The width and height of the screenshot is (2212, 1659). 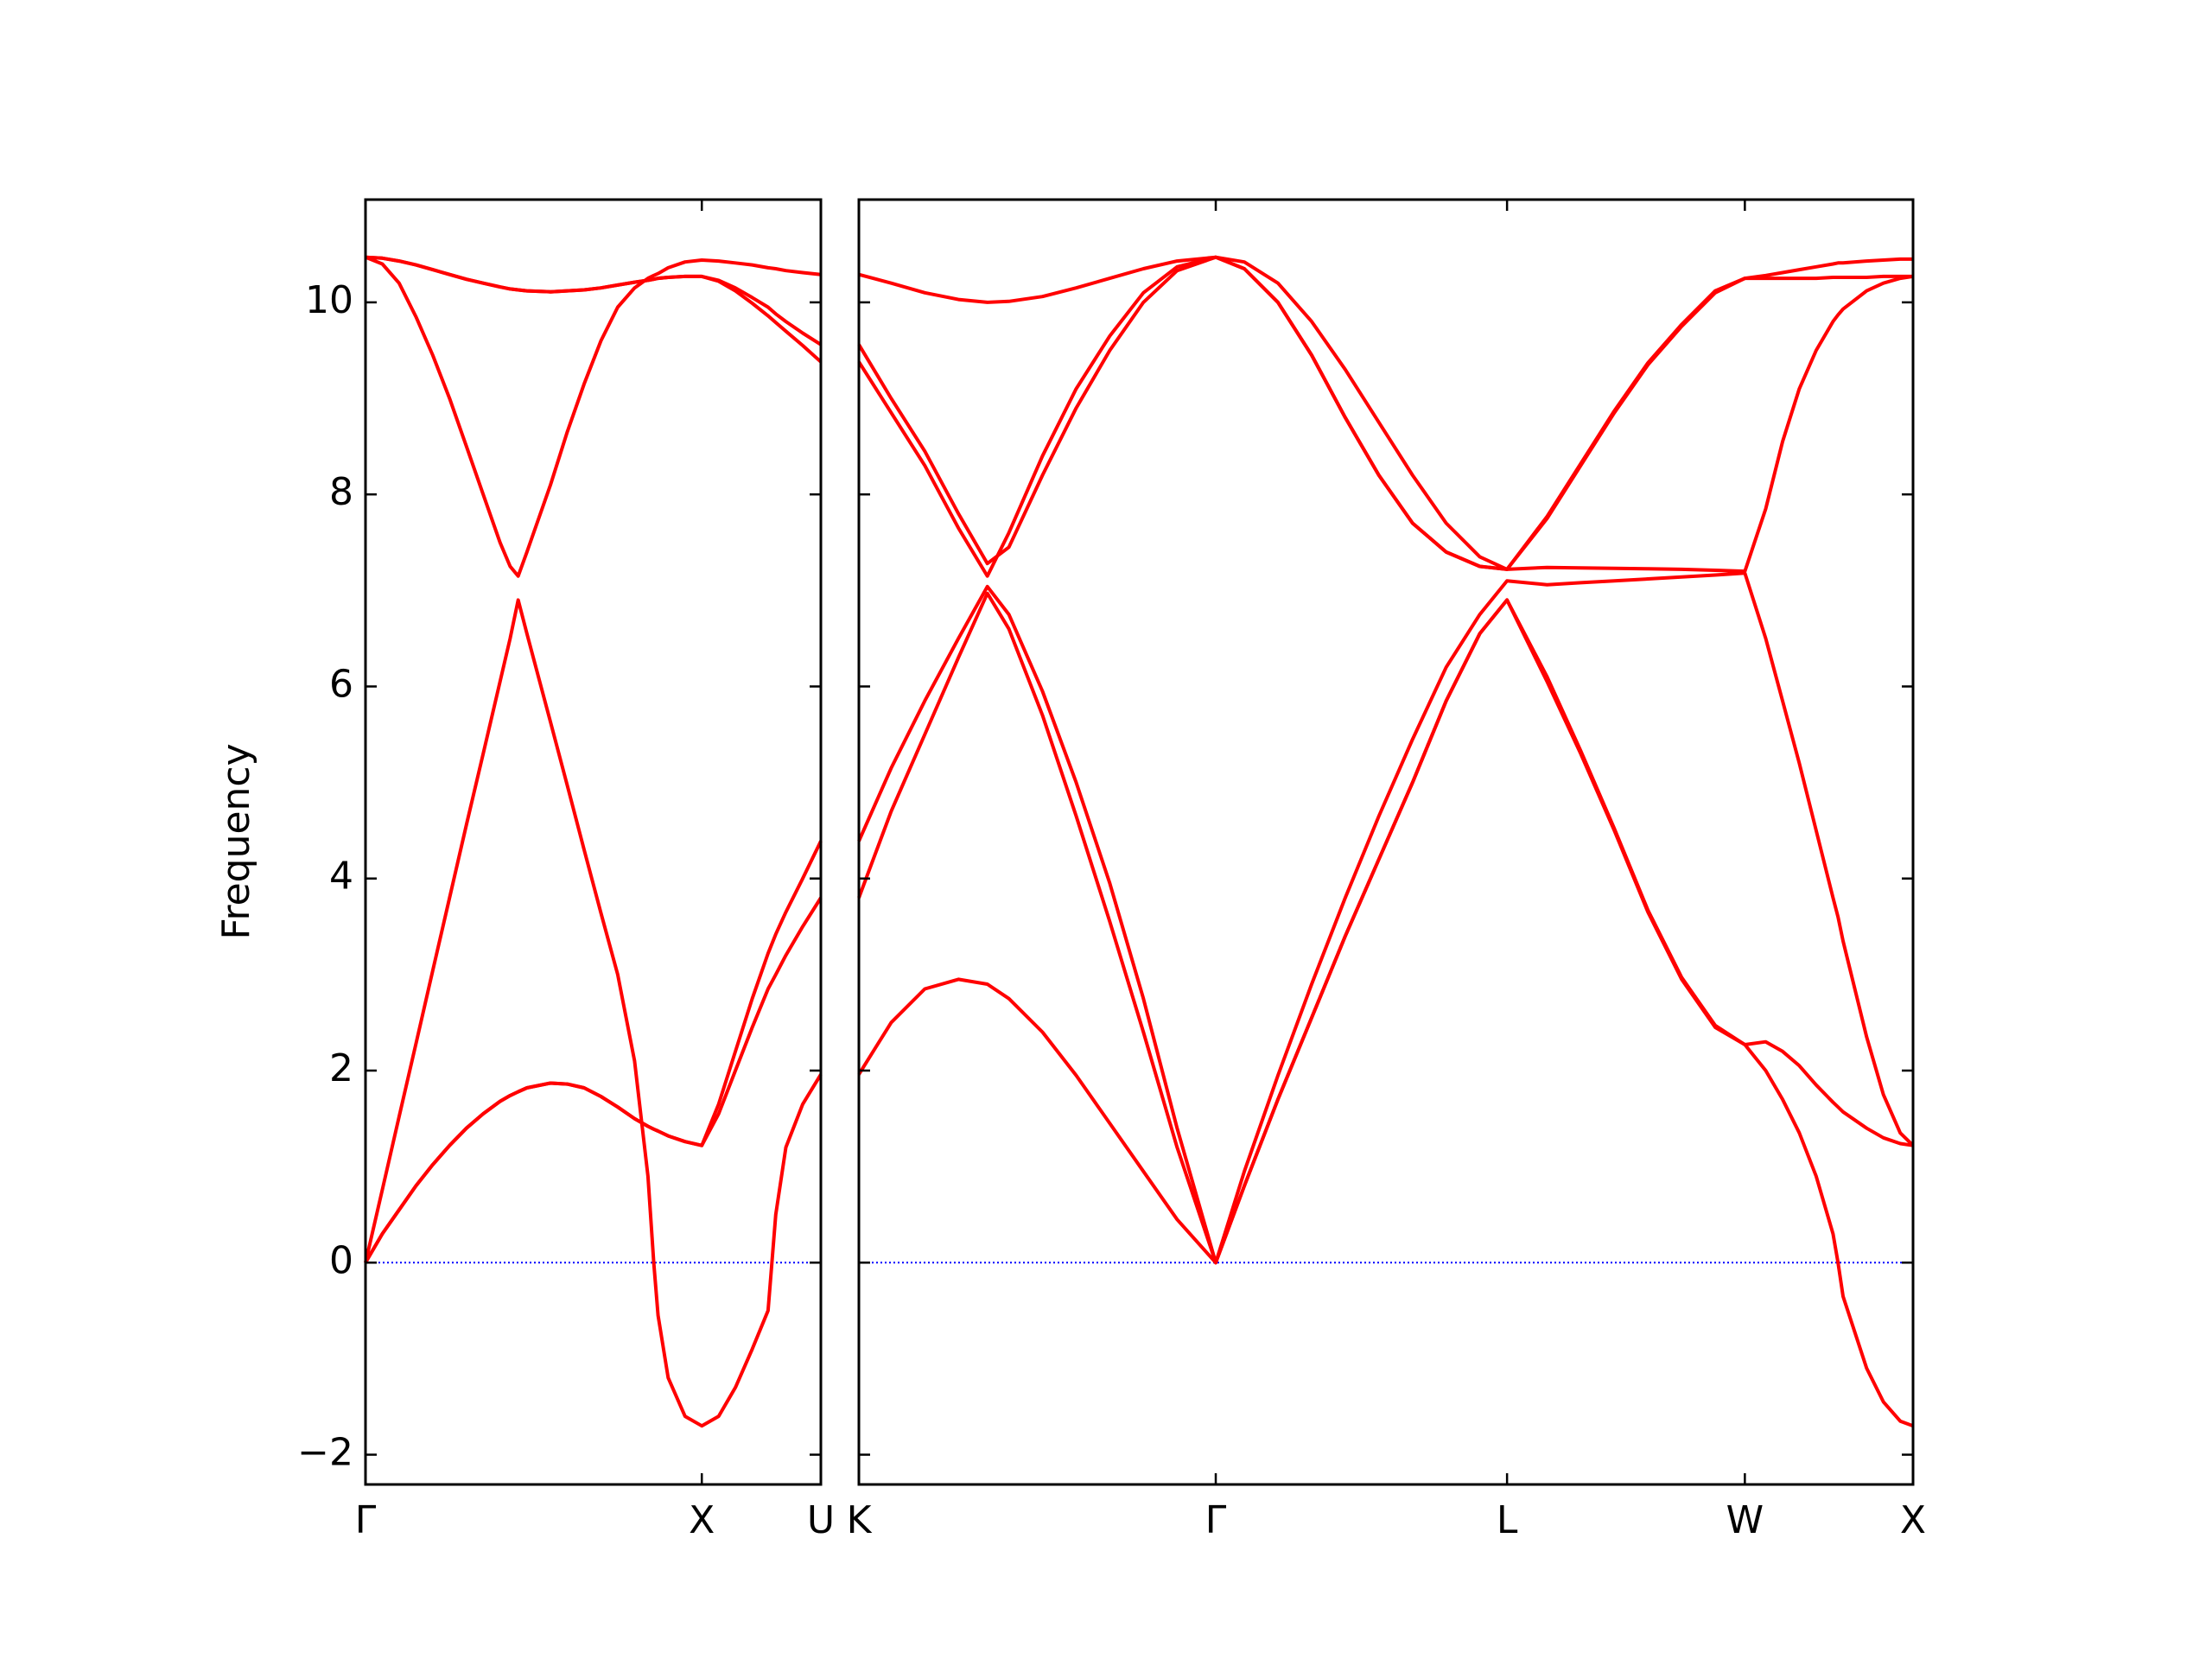 What do you see at coordinates (341, 1068) in the screenshot?
I see `y-tick-label: 2` at bounding box center [341, 1068].